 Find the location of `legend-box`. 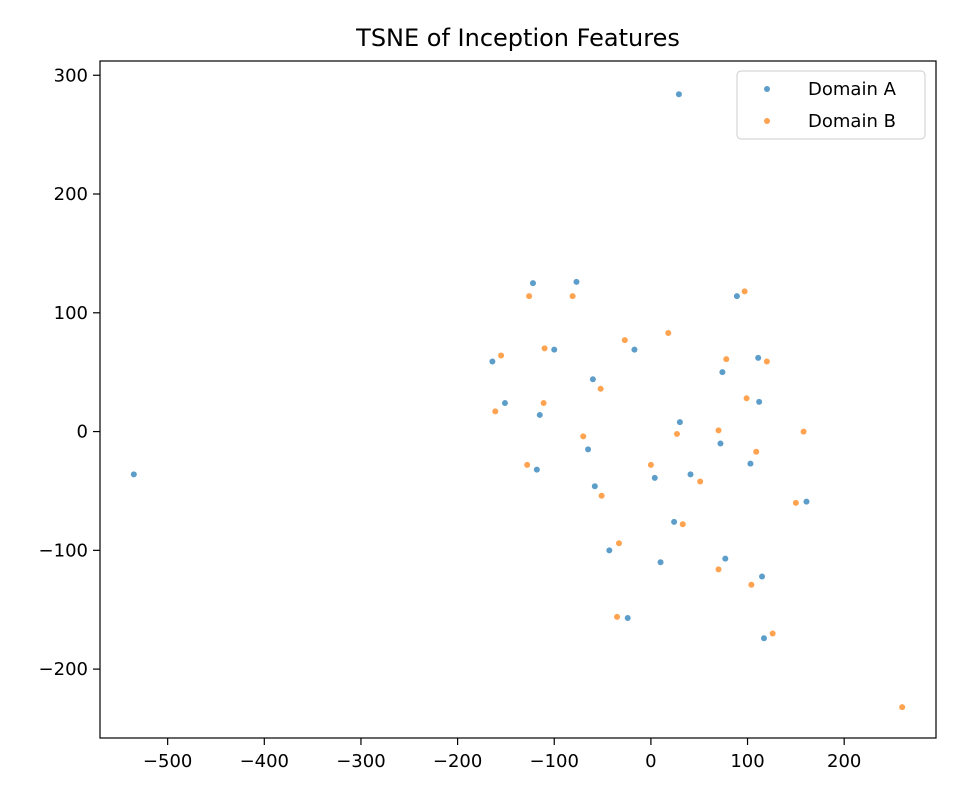

legend-box is located at coordinates (831, 105).